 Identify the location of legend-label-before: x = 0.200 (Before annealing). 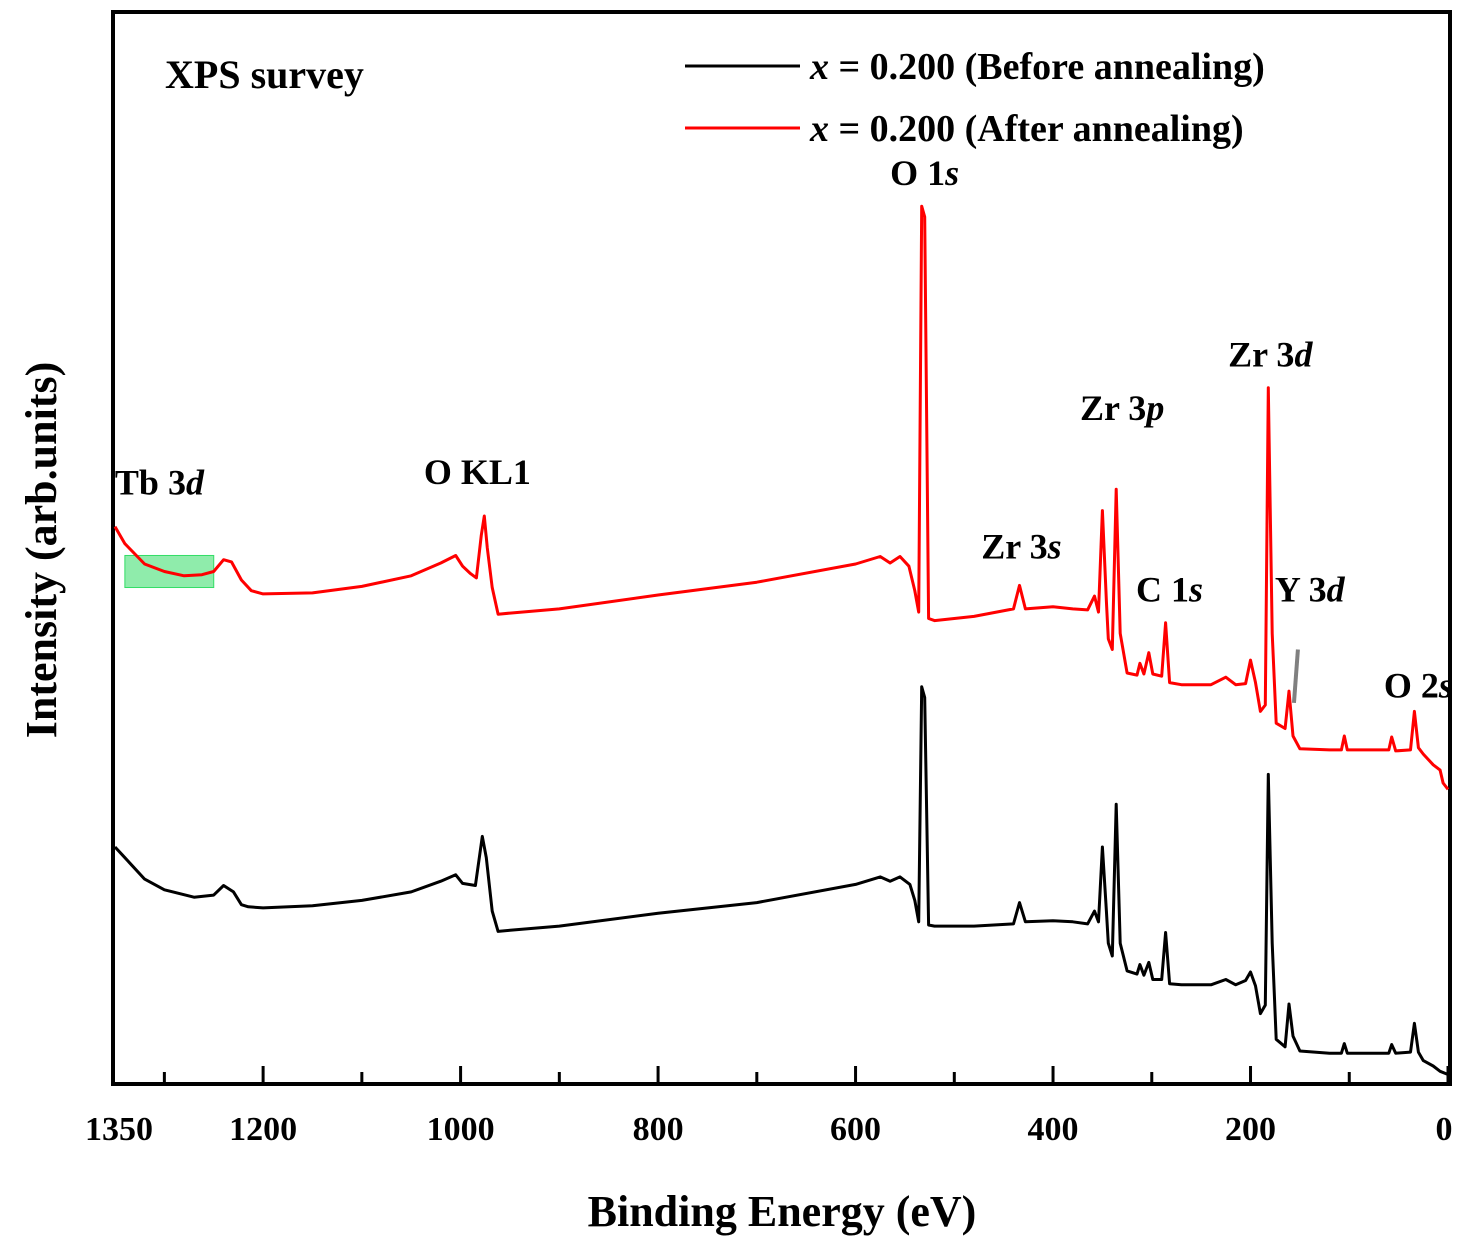
(1037, 67).